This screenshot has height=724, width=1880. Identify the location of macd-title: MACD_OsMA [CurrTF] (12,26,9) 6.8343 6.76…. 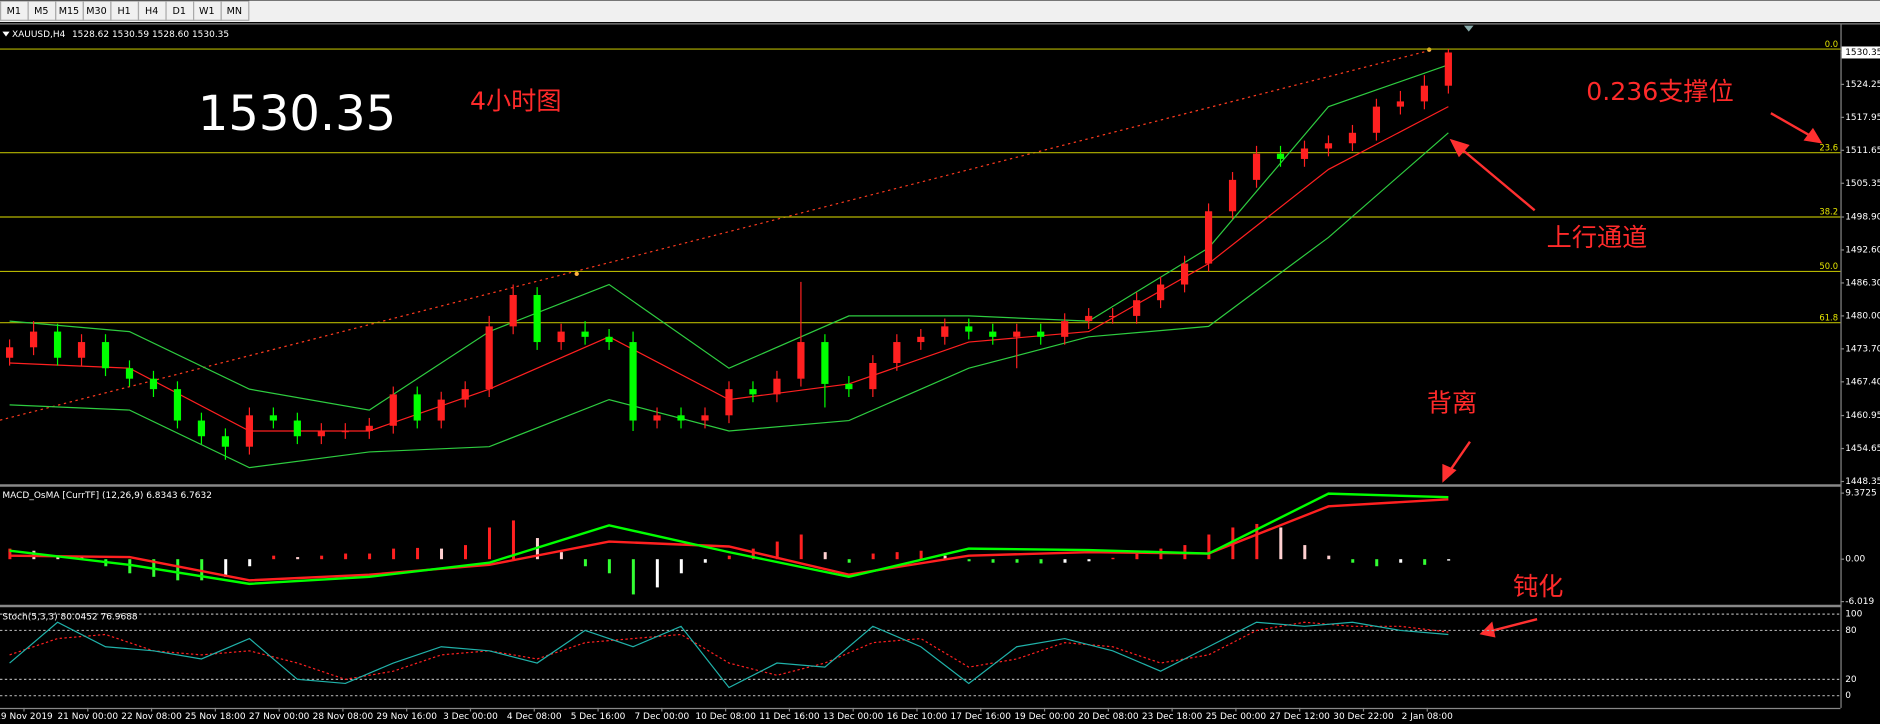
(107, 496).